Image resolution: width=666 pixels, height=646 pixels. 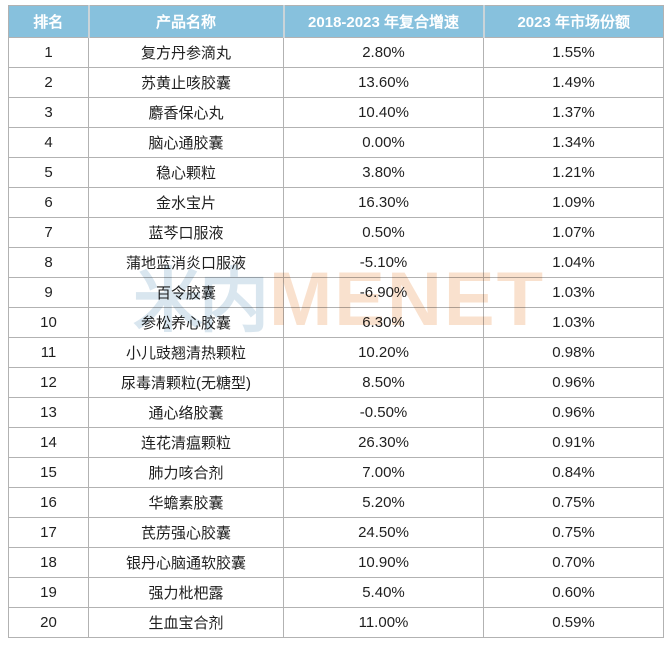 I want to click on market-share-cell: 1.04%, so click(x=573, y=262).